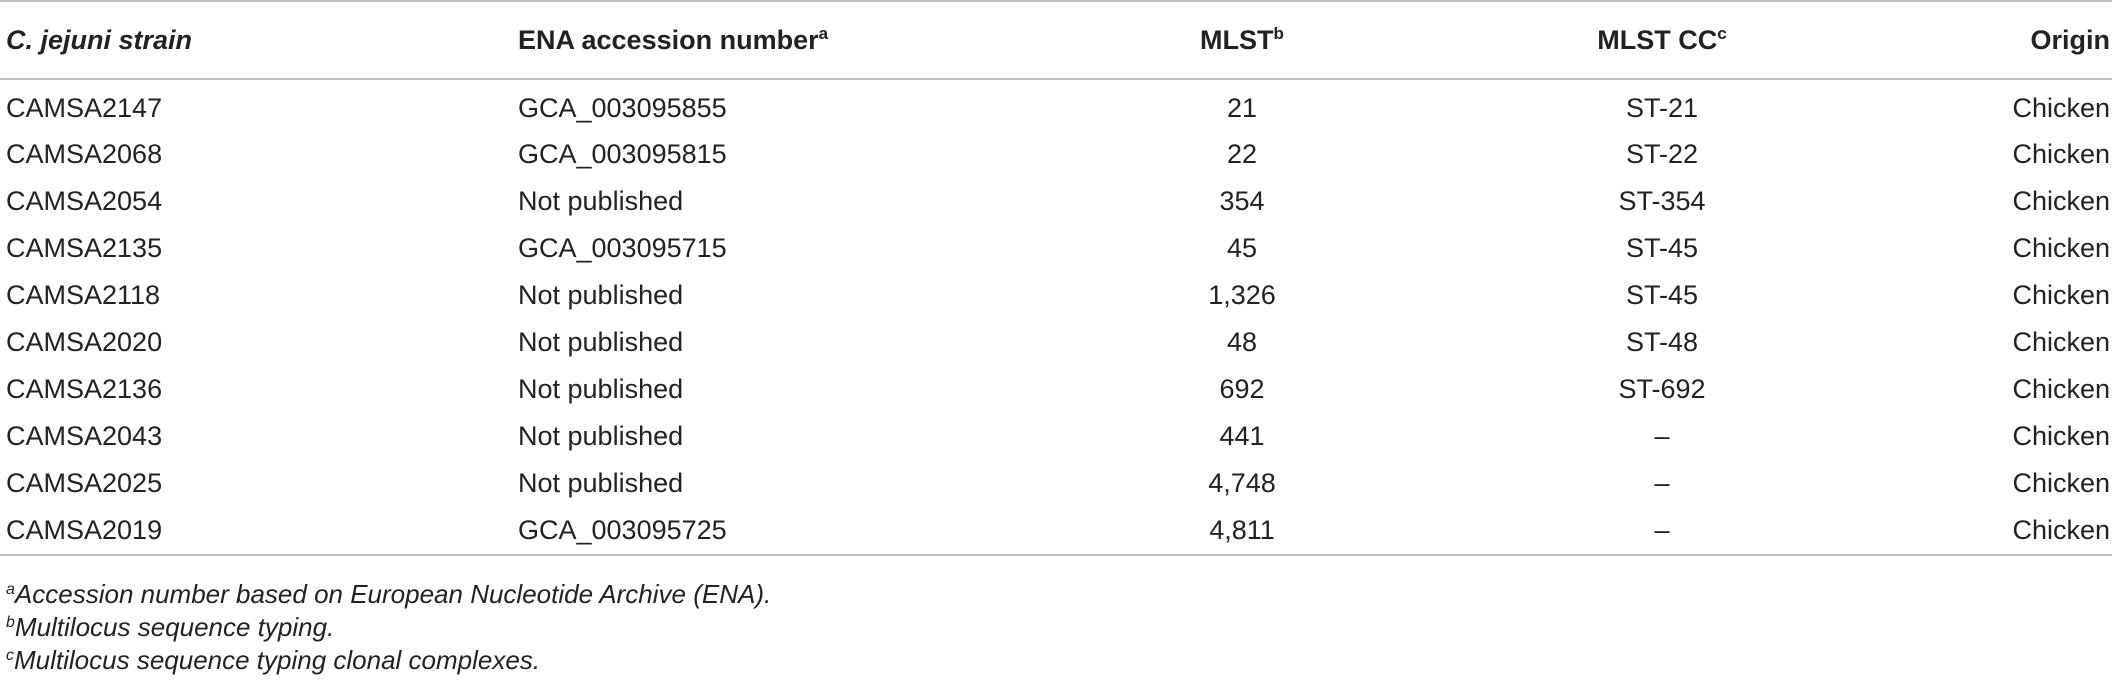 Image resolution: width=2118 pixels, height=699 pixels. What do you see at coordinates (10, 622) in the screenshot?
I see `footnote-mark: b` at bounding box center [10, 622].